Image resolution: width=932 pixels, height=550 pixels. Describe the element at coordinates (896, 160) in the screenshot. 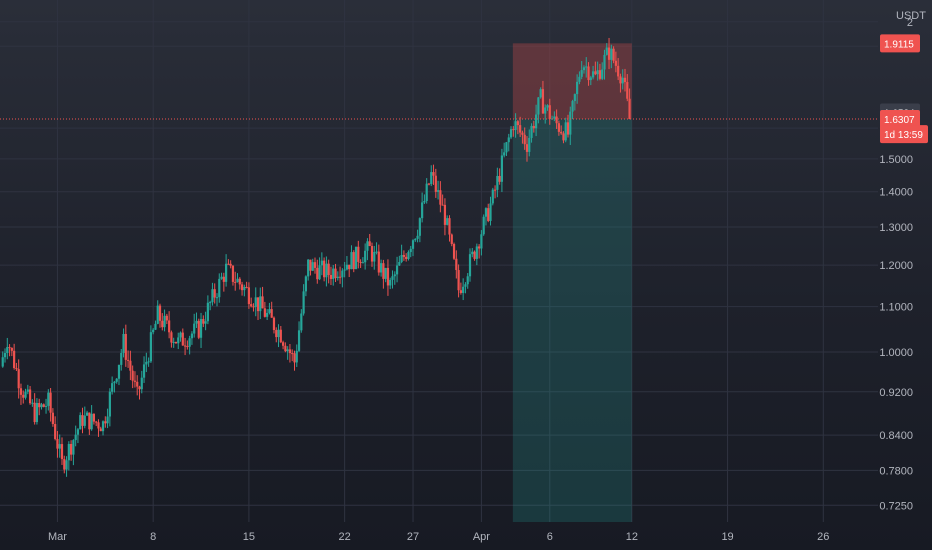

I see `price-tick-label: 1.5000` at that location.